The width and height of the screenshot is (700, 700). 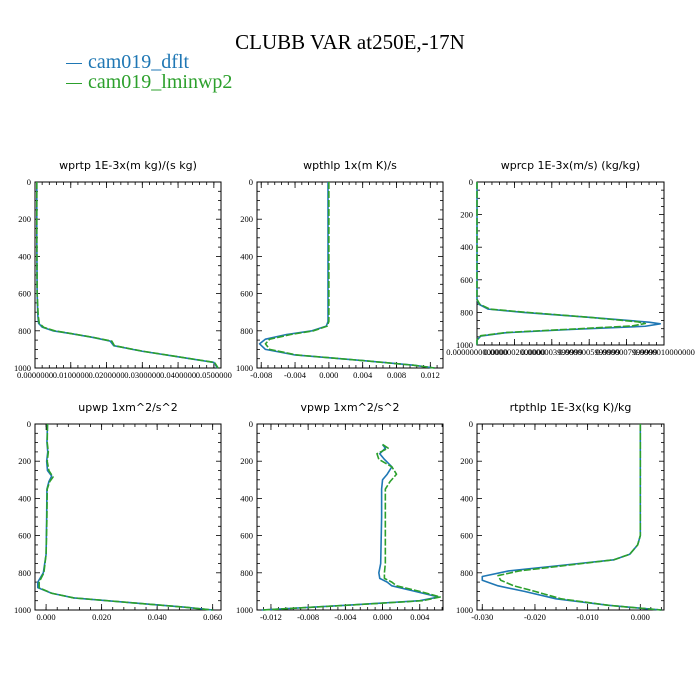 I want to click on x-tick-label: -0.020, so click(x=535, y=617).